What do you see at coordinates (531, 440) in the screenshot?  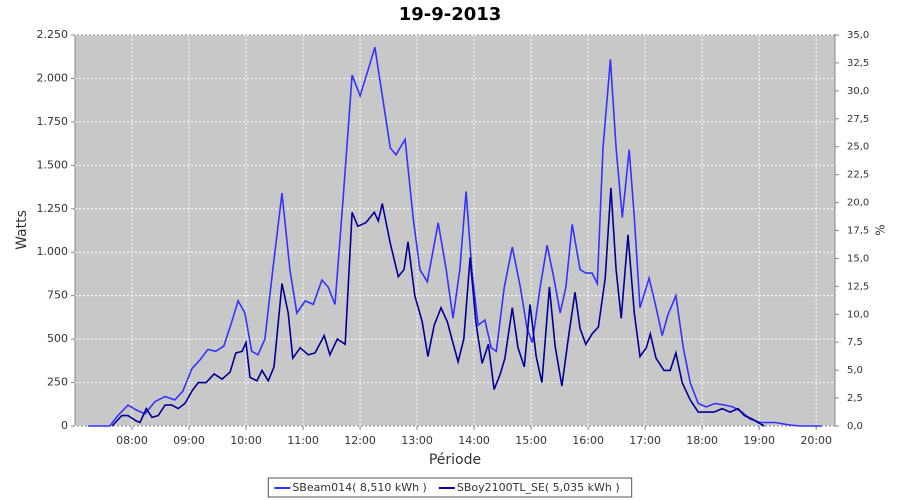 I see `x-tick-label: 15:00` at bounding box center [531, 440].